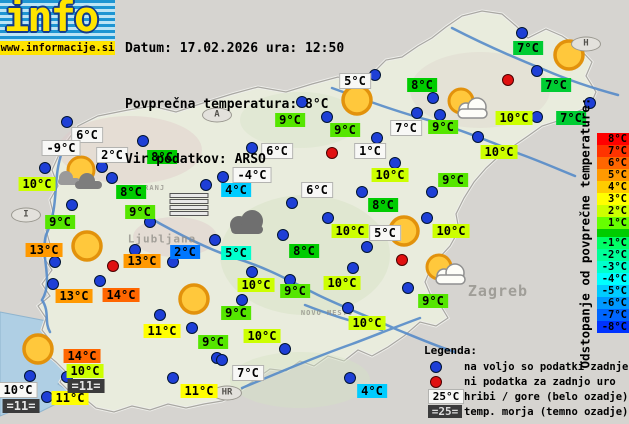  What do you see at coordinates (613, 255) in the screenshot?
I see `scale-cell: -2°C` at bounding box center [613, 255].